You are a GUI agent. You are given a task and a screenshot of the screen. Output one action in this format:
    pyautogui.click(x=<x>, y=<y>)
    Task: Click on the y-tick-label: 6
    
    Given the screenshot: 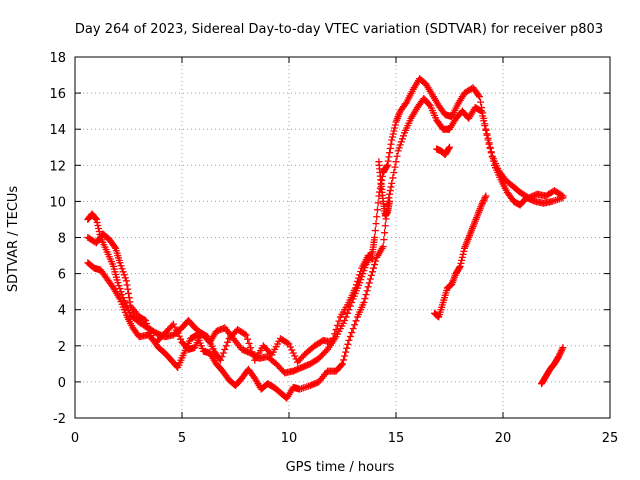 What is the action you would take?
    pyautogui.click(x=62, y=275)
    